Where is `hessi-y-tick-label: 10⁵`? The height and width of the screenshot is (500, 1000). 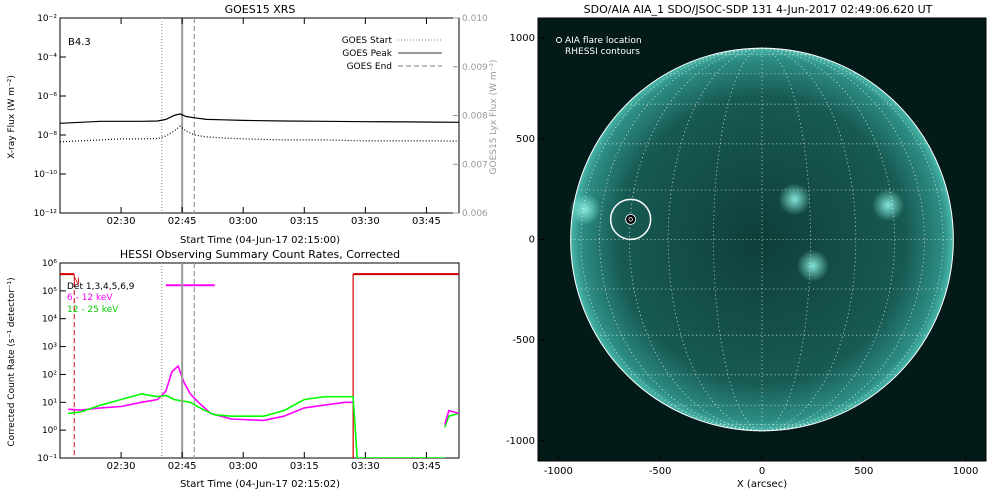 hessi-y-tick-label: 10⁵ is located at coordinates (49, 292).